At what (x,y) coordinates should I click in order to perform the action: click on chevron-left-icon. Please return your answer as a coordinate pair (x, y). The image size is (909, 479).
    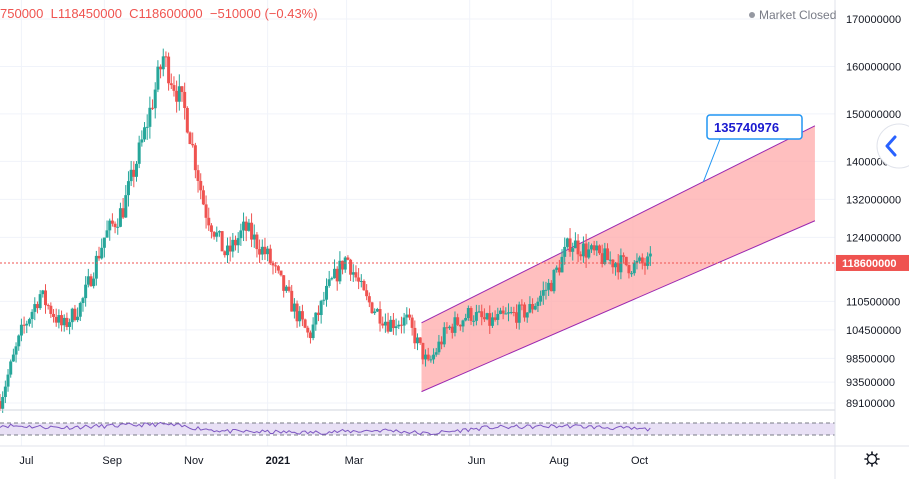
    Looking at the image, I should click on (891, 146).